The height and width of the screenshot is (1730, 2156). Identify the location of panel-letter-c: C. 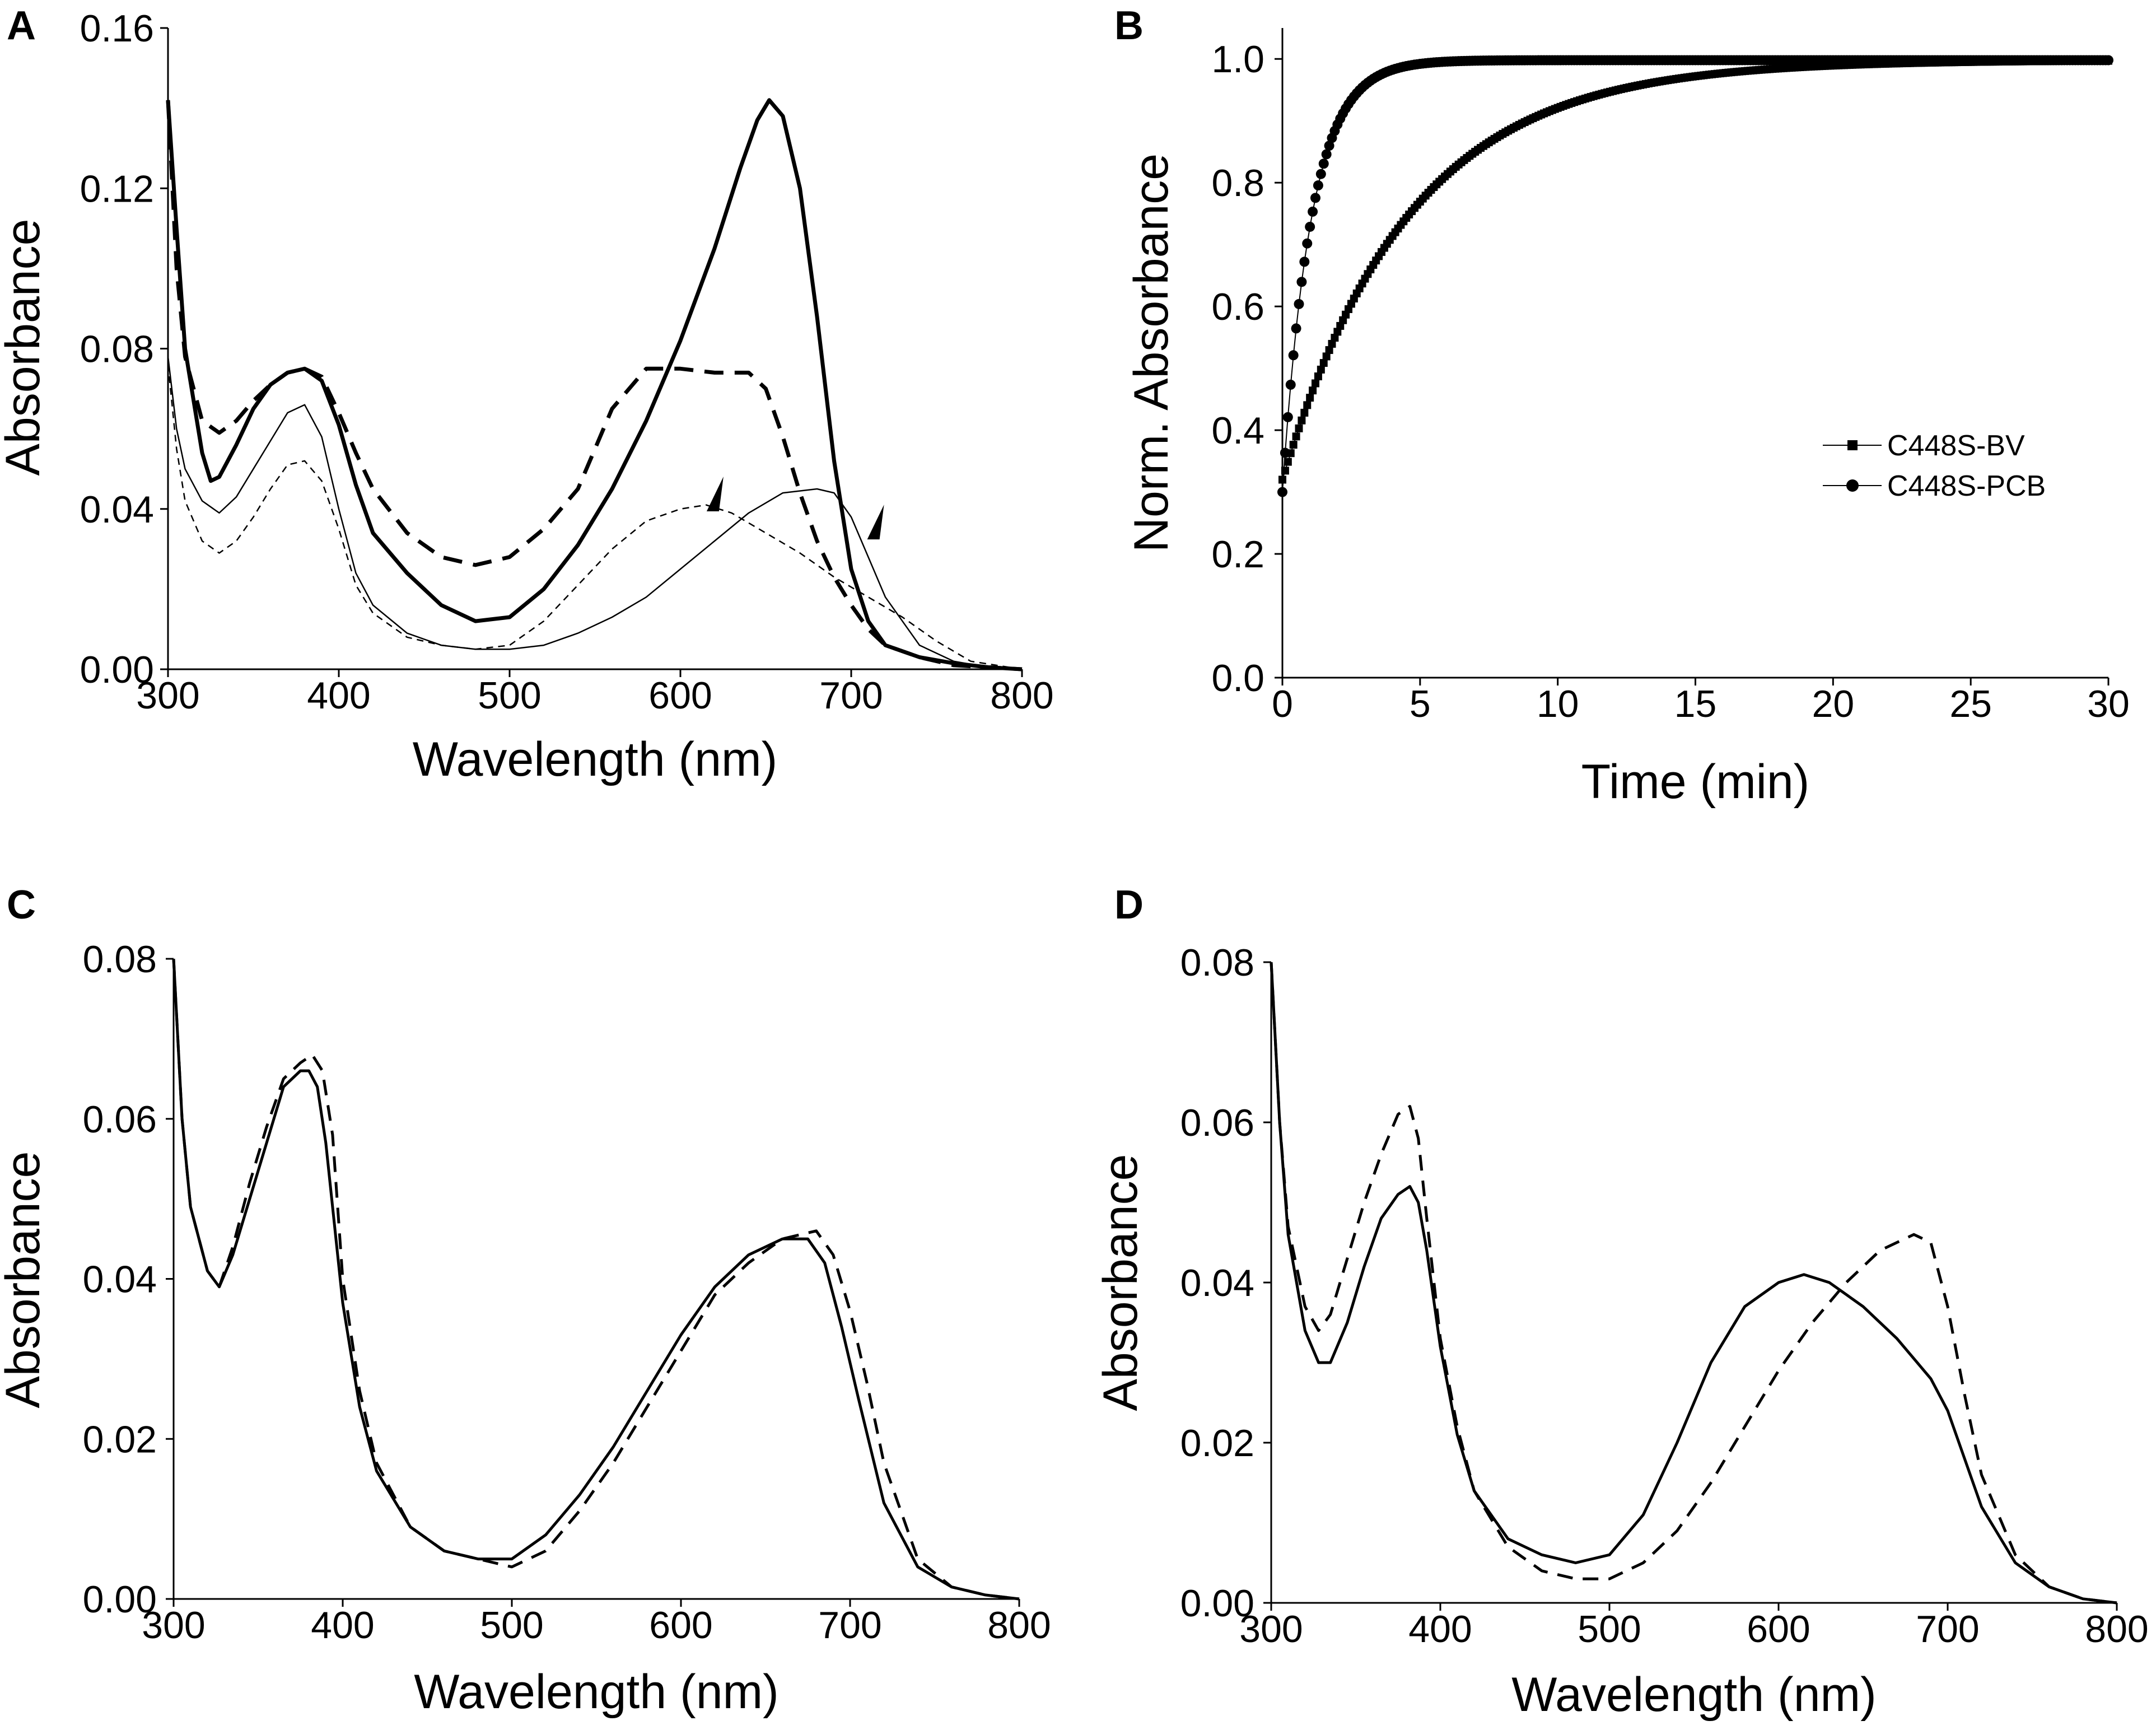
(22, 905).